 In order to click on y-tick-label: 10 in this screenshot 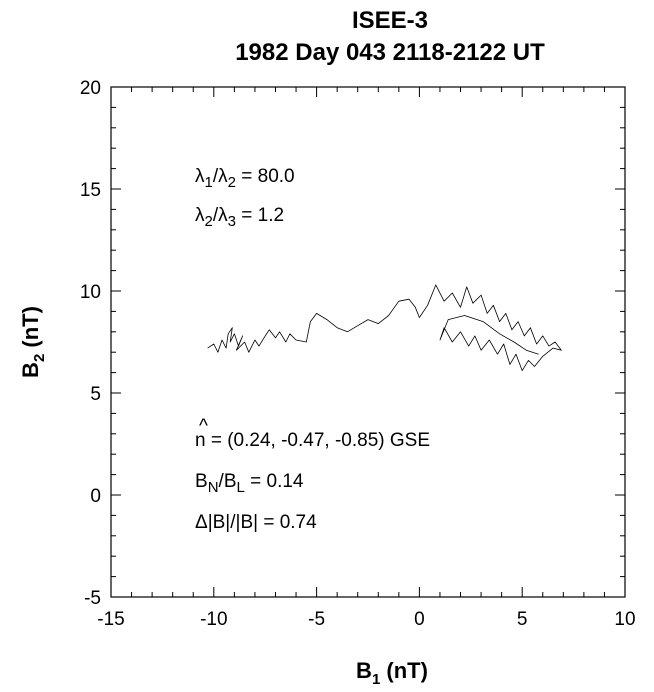, I will do `click(90, 292)`.